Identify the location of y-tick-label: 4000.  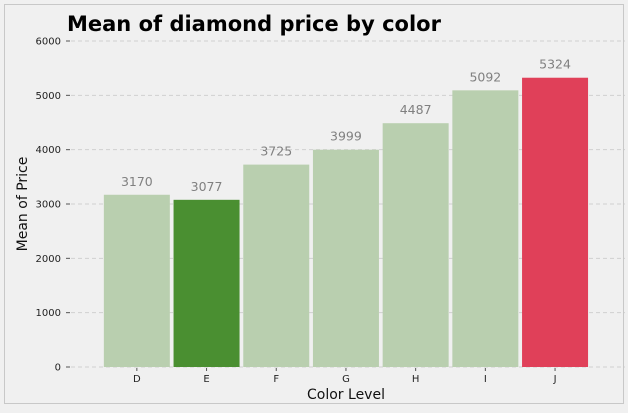
(48, 150).